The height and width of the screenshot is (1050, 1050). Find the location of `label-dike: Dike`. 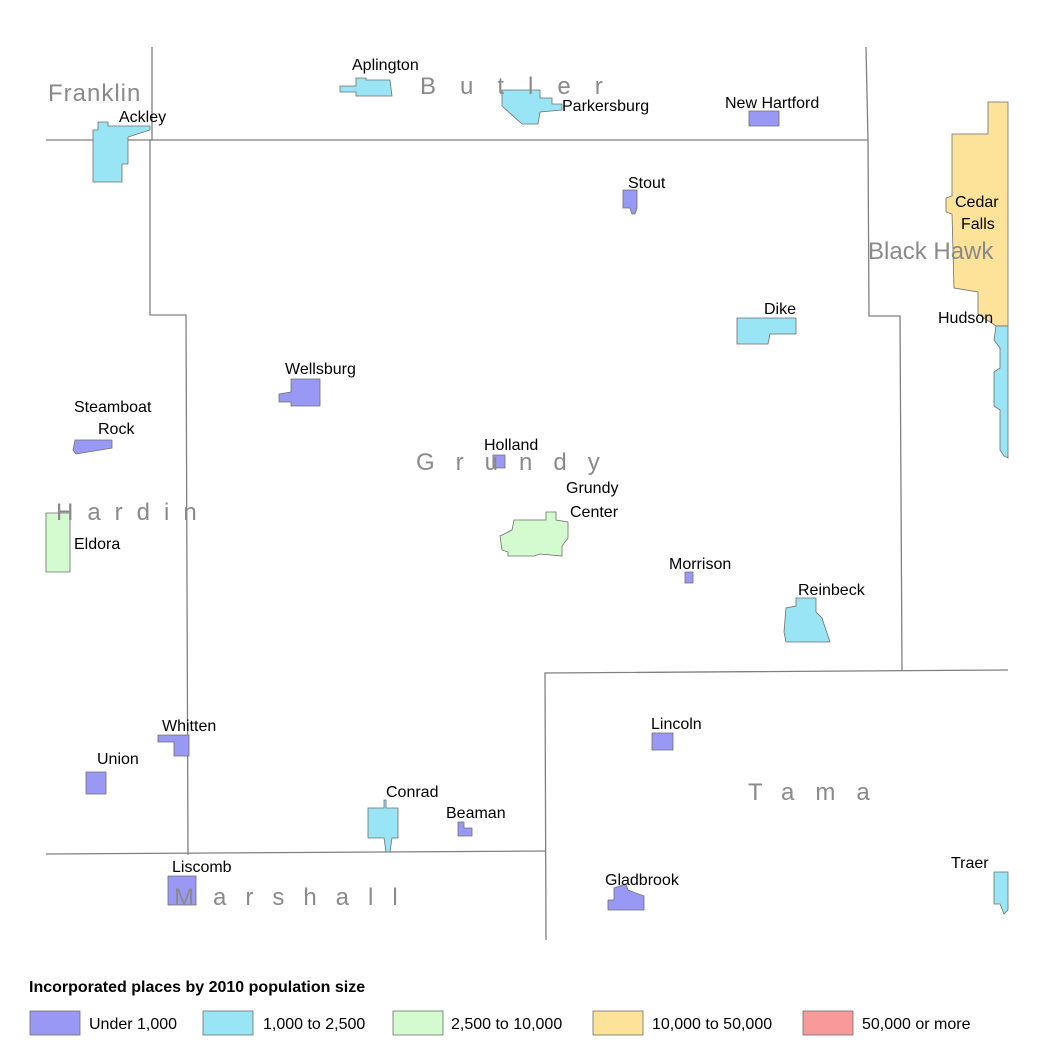

label-dike: Dike is located at coordinates (780, 309).